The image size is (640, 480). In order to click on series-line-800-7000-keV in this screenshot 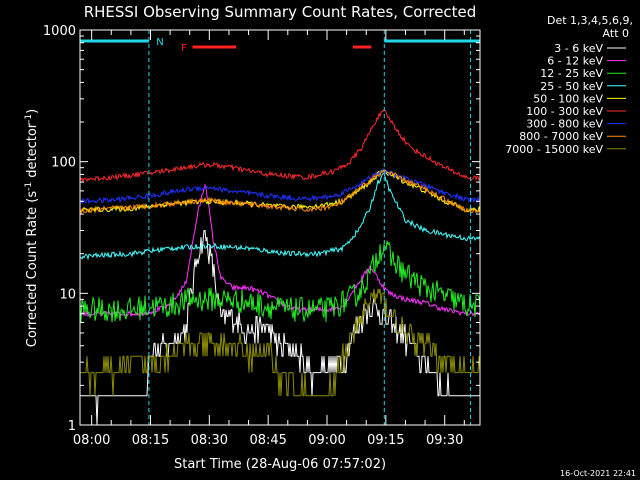, I will do `click(280, 191)`.